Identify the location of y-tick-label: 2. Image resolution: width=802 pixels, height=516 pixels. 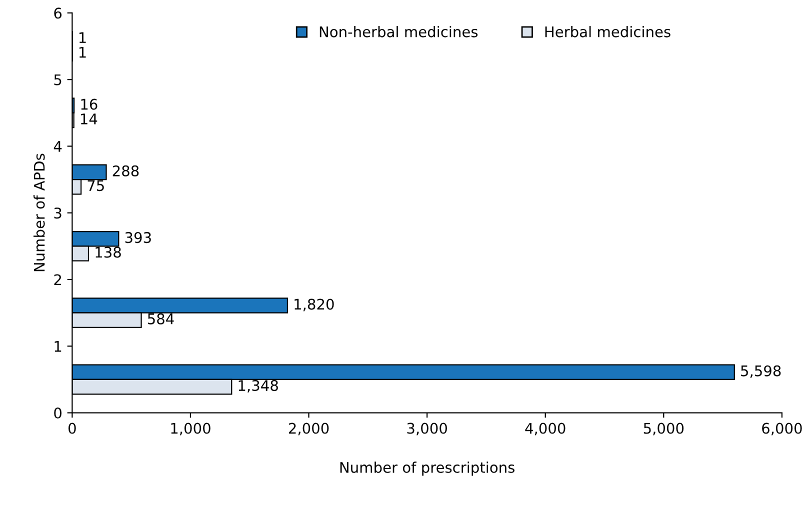
(57, 280).